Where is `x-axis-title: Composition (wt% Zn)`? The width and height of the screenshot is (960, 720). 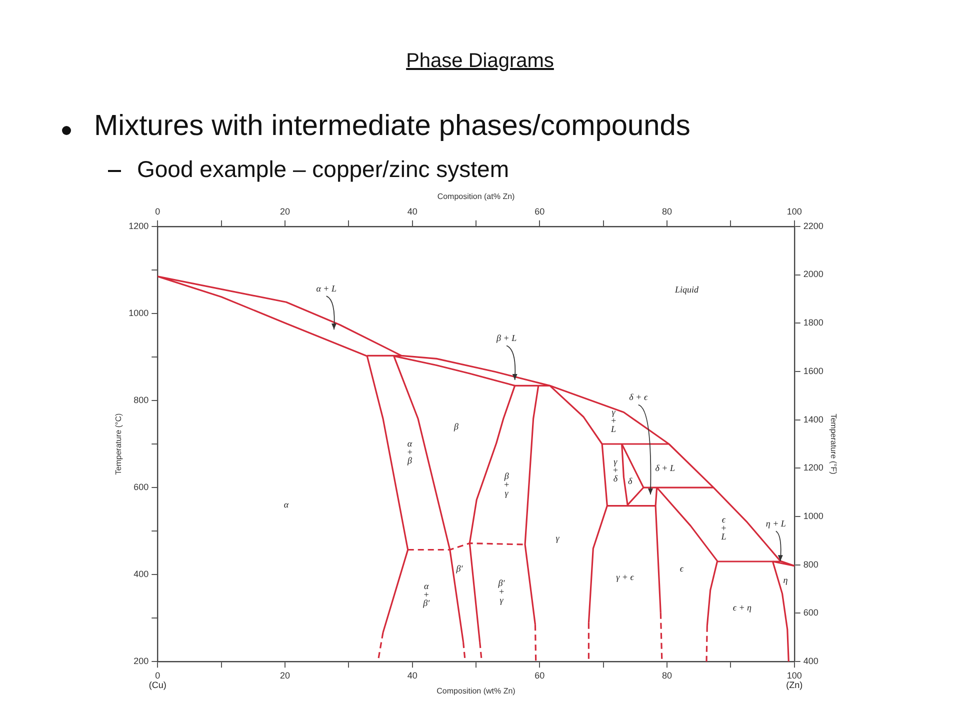
x-axis-title: Composition (wt% Zn) is located at coordinates (476, 691).